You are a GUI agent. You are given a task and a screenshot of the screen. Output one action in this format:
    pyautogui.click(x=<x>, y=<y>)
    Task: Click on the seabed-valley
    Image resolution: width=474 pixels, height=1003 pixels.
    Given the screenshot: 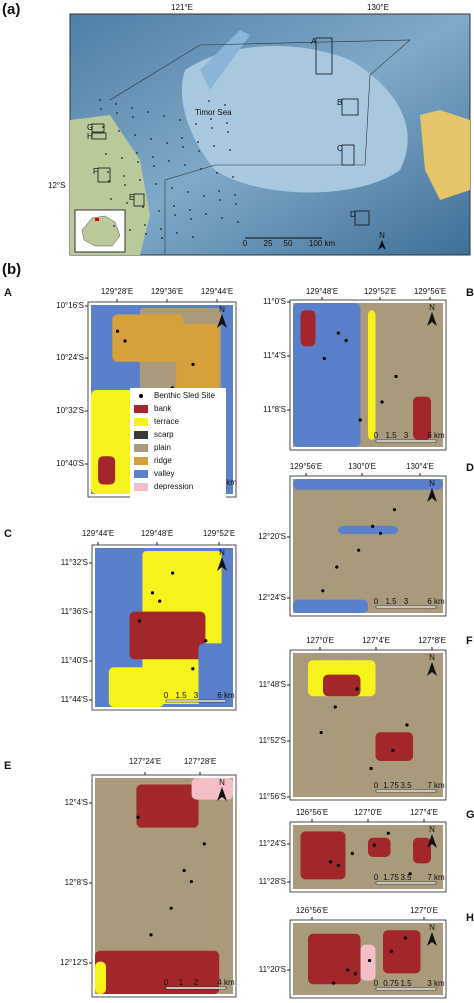 What is the action you would take?
    pyautogui.click(x=330, y=606)
    